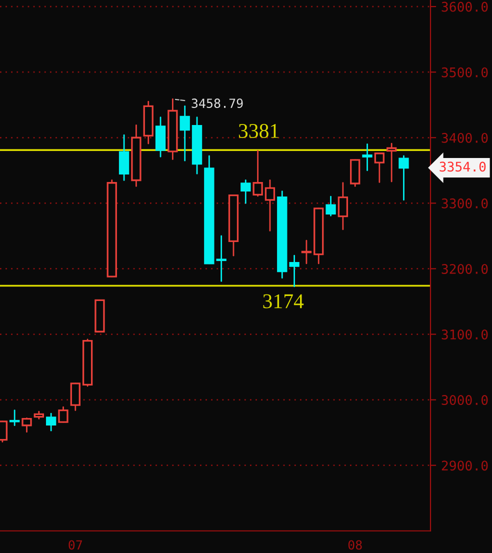  What do you see at coordinates (465, 203) in the screenshot?
I see `y-tick-label: 3300.0` at bounding box center [465, 203].